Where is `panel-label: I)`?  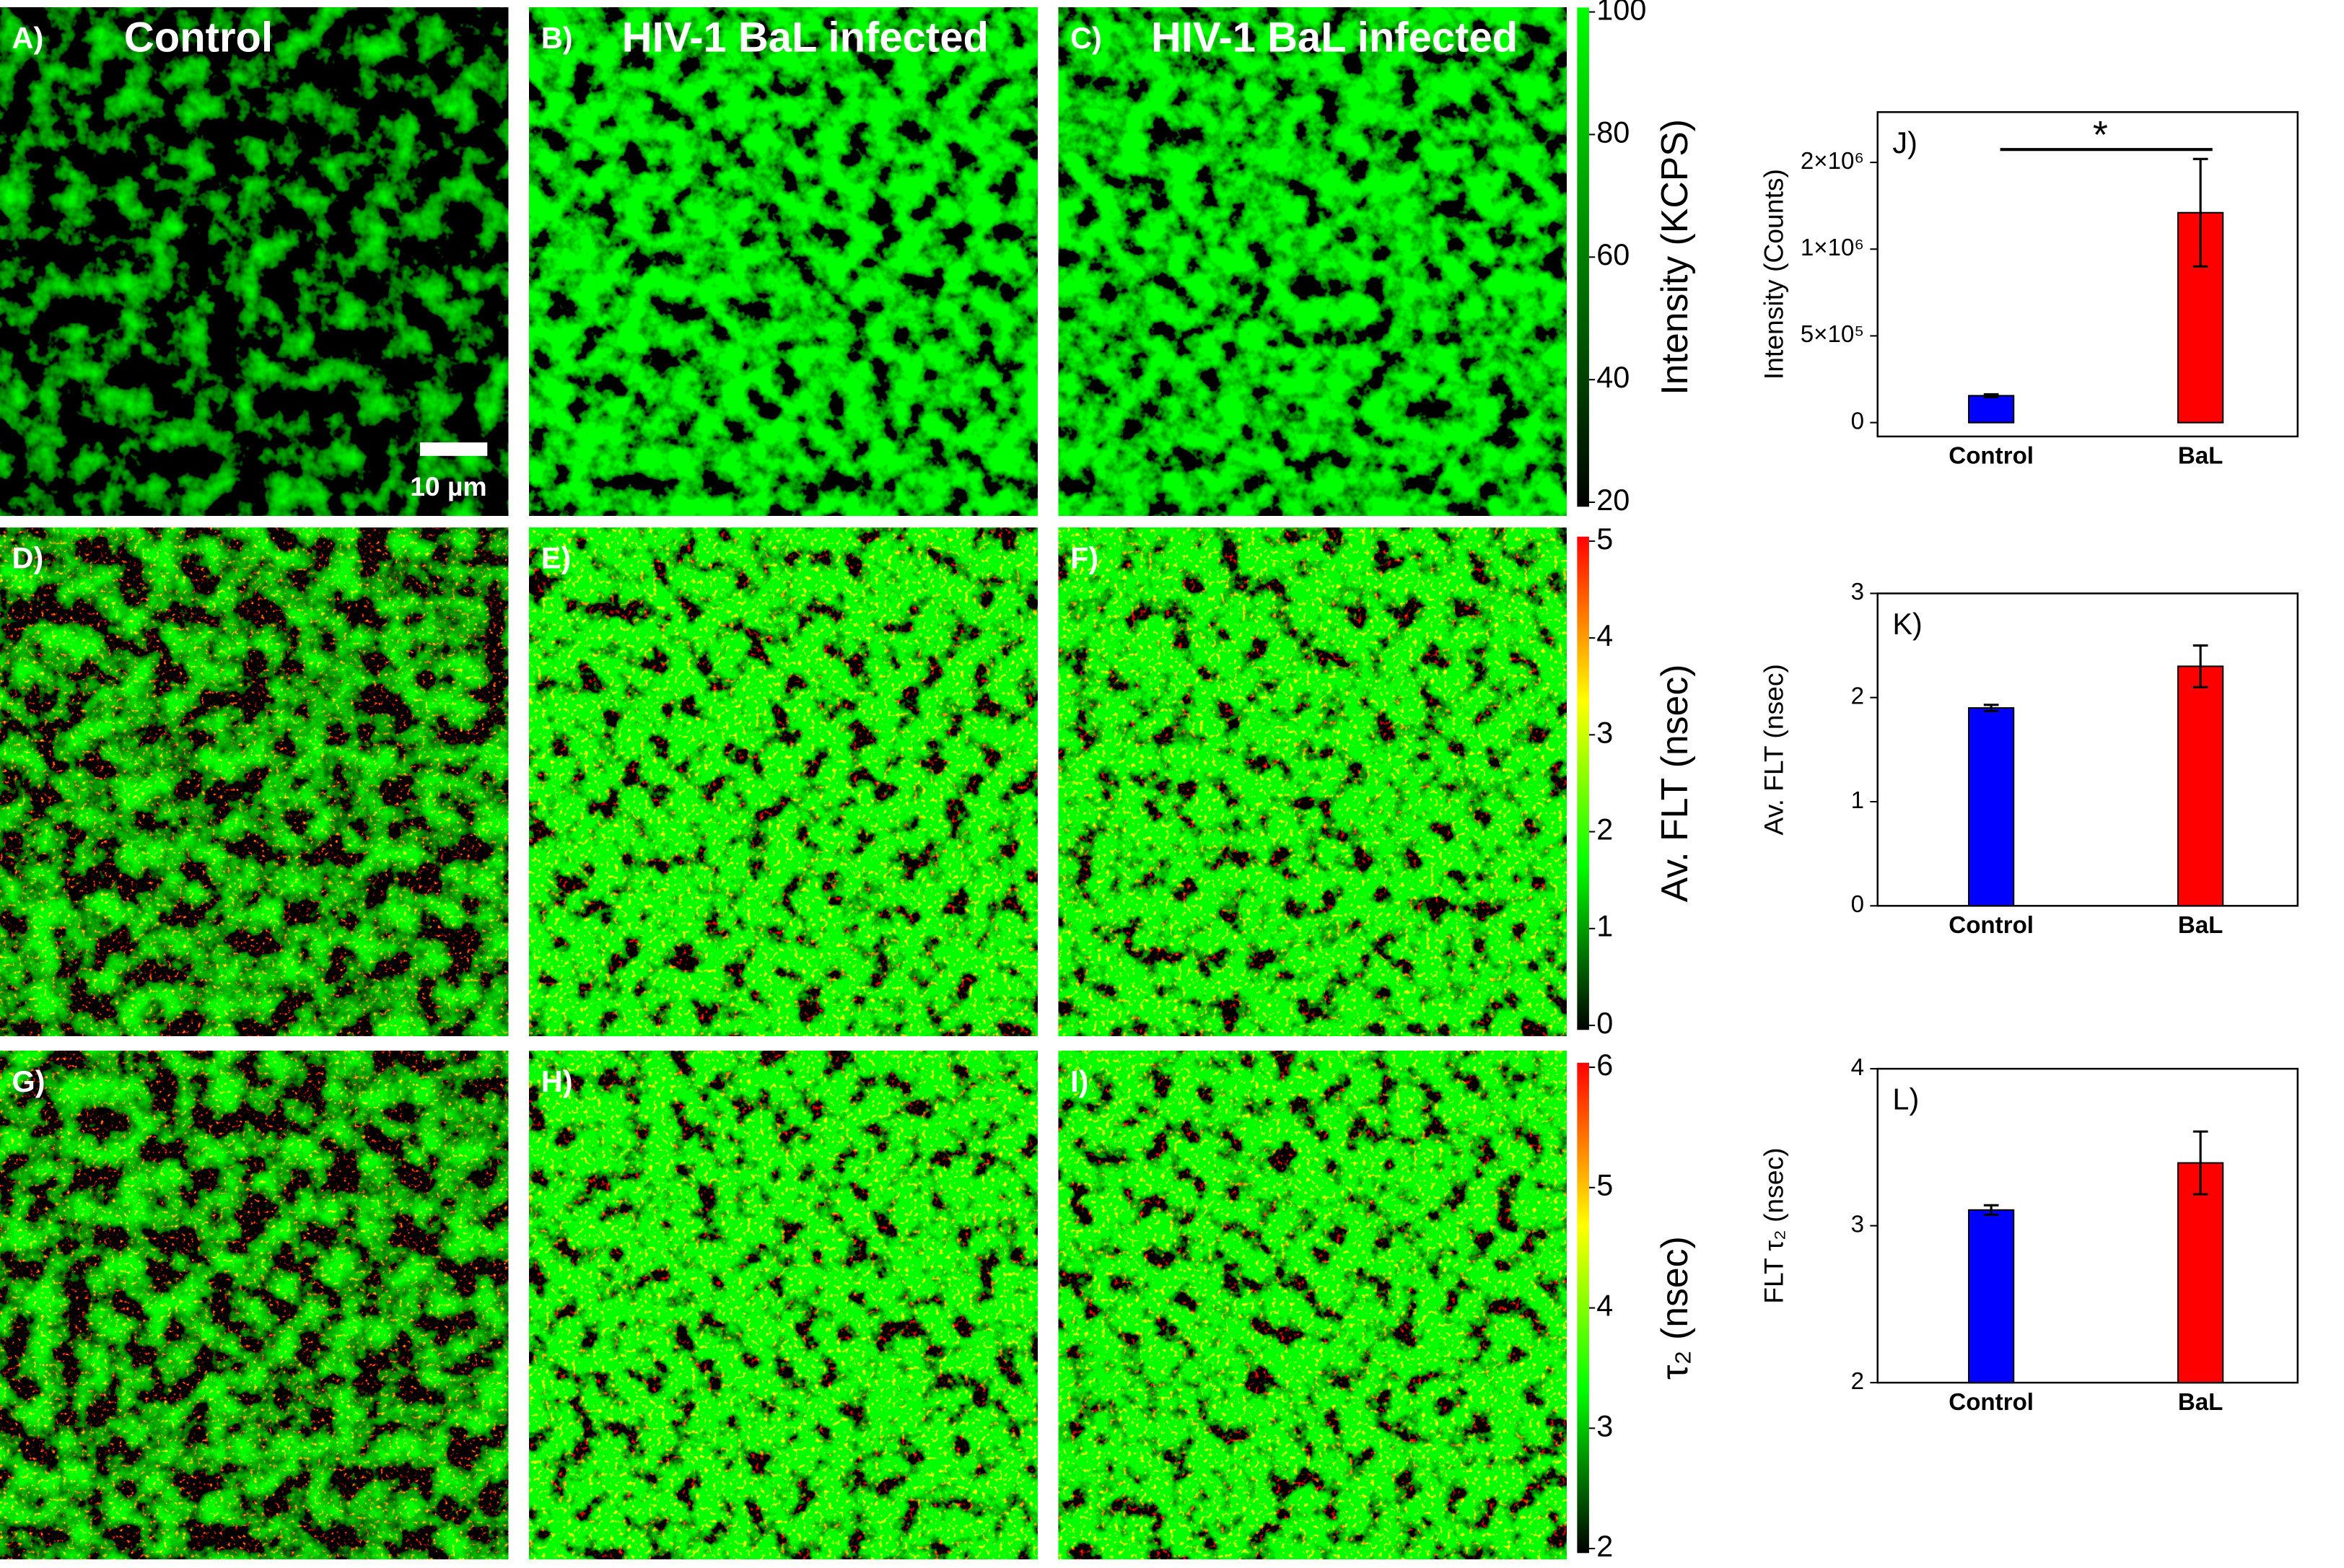
panel-label: I) is located at coordinates (1079, 1081).